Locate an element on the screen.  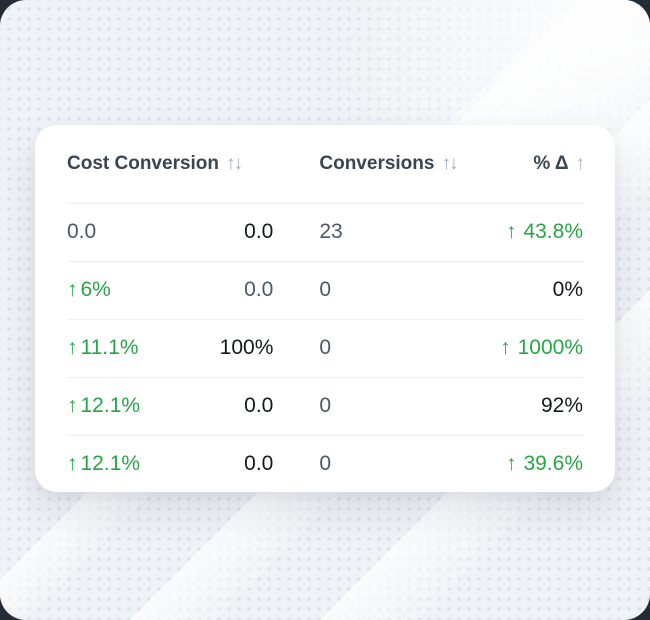
table-cell: ↑ 39.6% is located at coordinates (515, 463).